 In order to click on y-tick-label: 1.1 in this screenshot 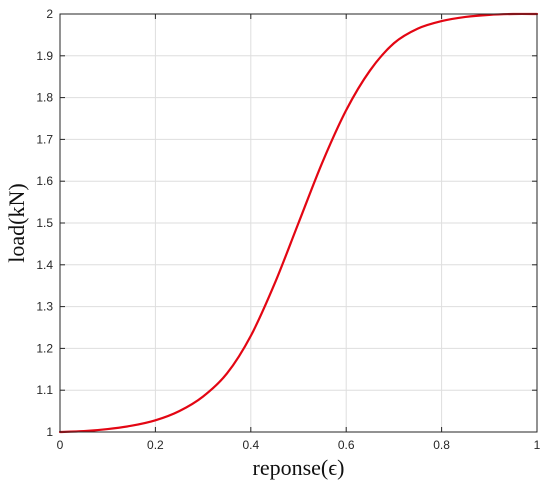, I will do `click(44, 390)`.